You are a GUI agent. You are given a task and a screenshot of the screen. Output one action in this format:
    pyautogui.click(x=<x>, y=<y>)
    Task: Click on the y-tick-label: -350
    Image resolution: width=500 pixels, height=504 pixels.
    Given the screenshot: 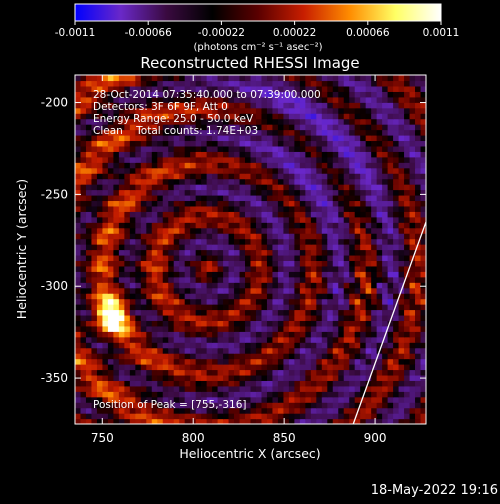 What is the action you would take?
    pyautogui.click(x=54, y=378)
    